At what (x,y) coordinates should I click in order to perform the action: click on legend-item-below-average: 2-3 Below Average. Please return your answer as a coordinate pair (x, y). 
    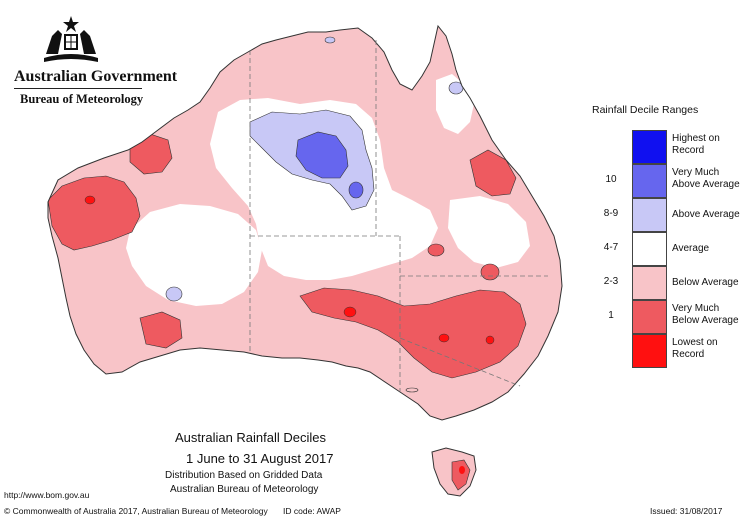
    Looking at the image, I should click on (667, 283).